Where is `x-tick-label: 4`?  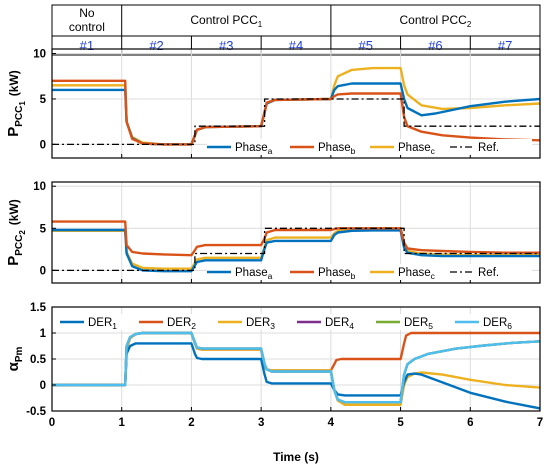 x-tick-label: 4 is located at coordinates (331, 423).